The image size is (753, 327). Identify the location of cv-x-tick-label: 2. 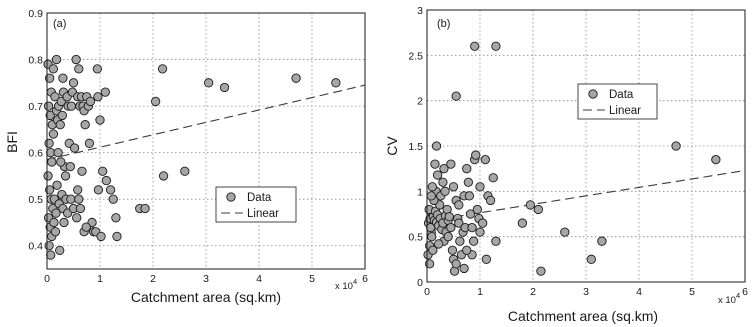
(533, 292).